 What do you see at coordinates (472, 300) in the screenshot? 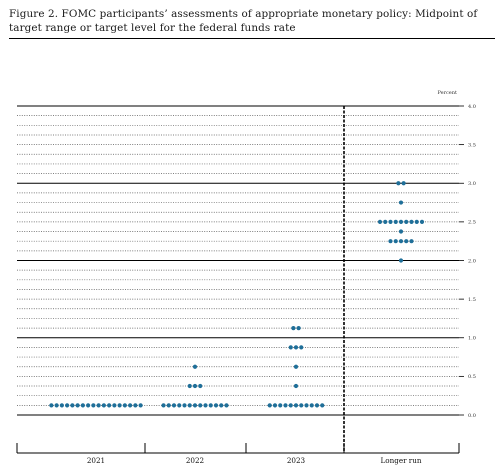
I see `y-tick-label: 1.5` at bounding box center [472, 300].